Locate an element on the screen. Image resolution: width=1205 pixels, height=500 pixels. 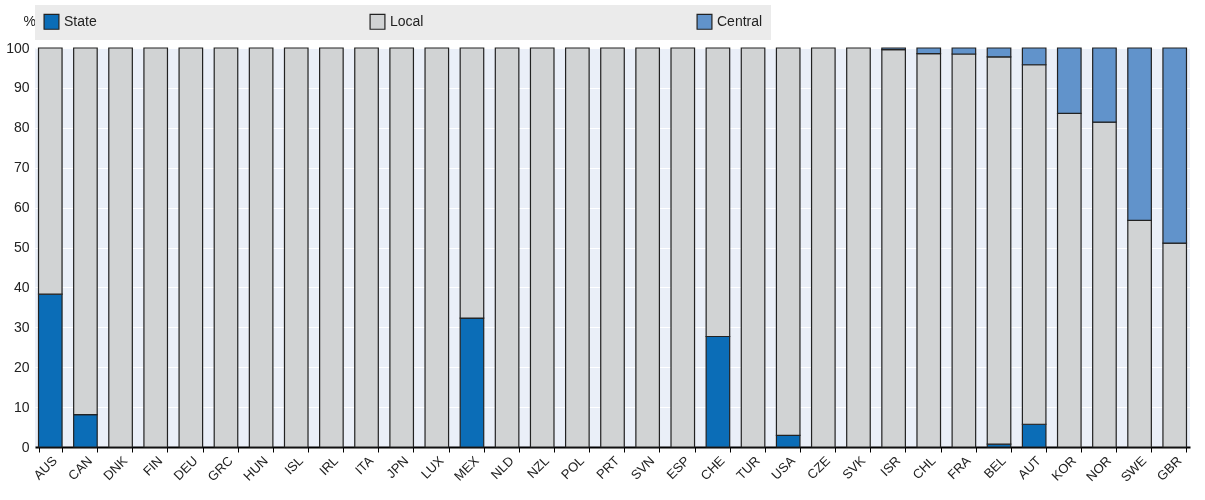
x-tick-label: FIN is located at coordinates (152, 466).